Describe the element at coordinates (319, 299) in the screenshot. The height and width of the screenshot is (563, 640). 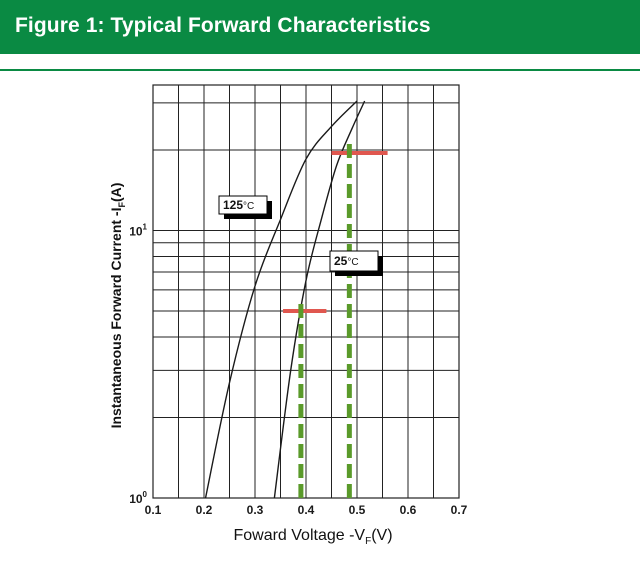
I see `curve-25c` at that location.